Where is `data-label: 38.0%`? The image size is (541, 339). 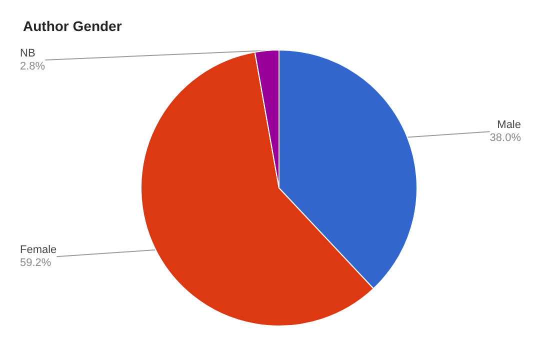
data-label: 38.0% is located at coordinates (506, 138).